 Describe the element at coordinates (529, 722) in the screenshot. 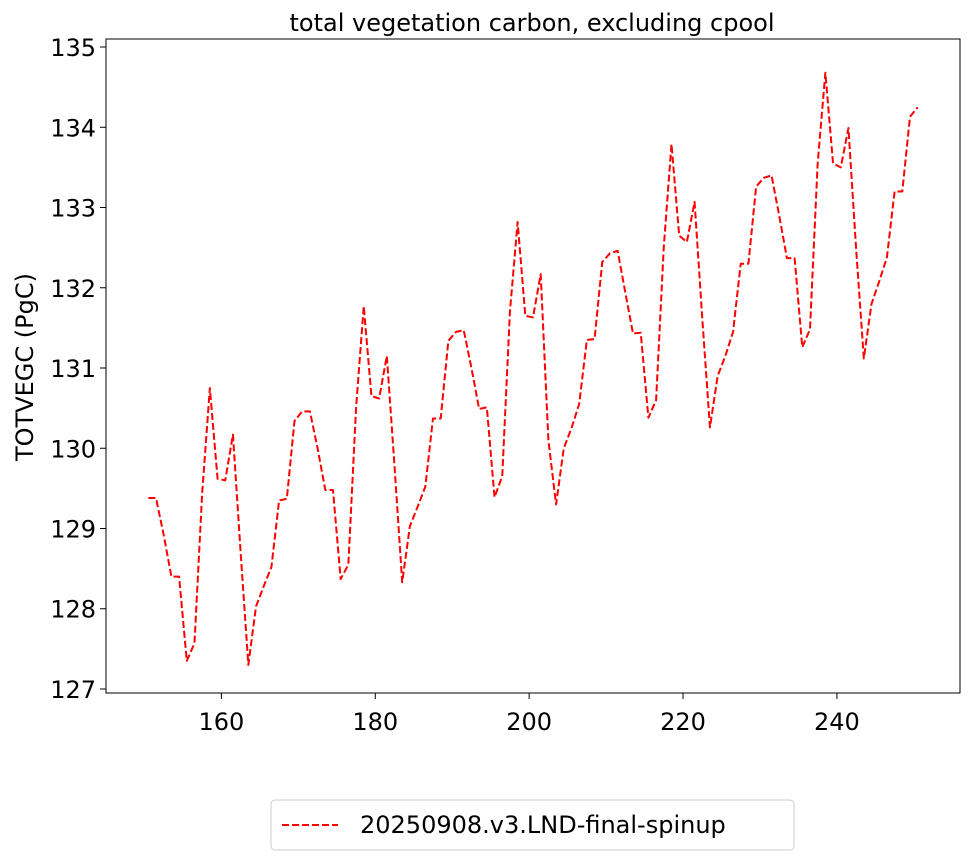

I see `x-tick-label: 200` at that location.